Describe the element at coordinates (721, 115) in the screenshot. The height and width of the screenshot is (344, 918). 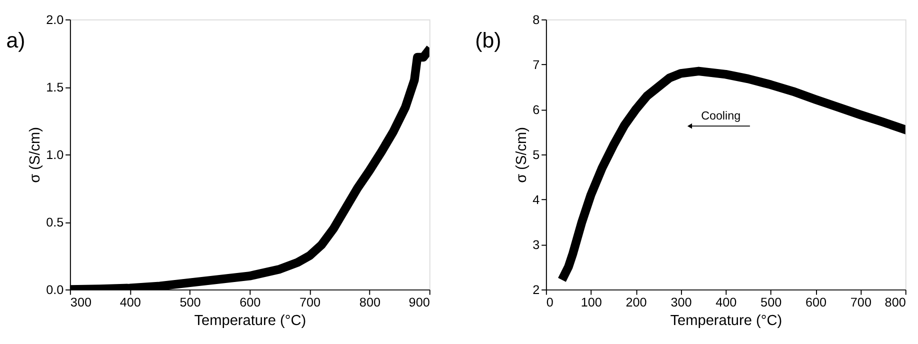
I see `annotation: Cooling` at that location.